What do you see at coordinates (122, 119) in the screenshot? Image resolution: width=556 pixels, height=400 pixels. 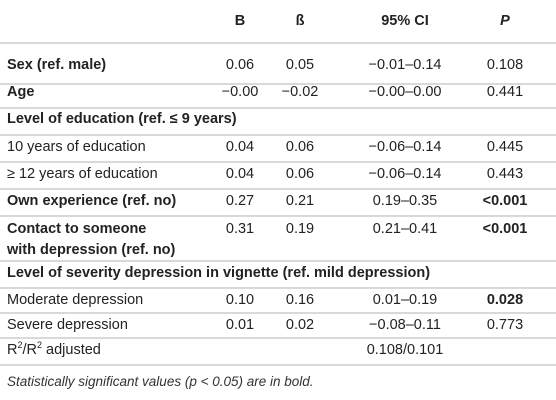 I see `row-label: Level of education (ref. ≤ 9 years)` at bounding box center [122, 119].